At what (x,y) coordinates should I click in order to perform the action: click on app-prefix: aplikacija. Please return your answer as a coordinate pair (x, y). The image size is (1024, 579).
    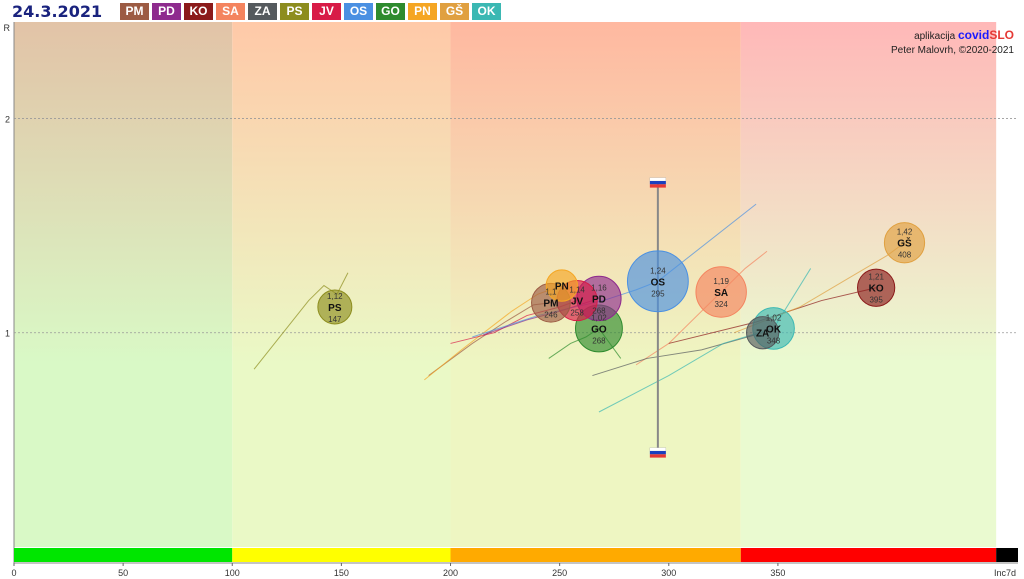
    Looking at the image, I should click on (935, 36).